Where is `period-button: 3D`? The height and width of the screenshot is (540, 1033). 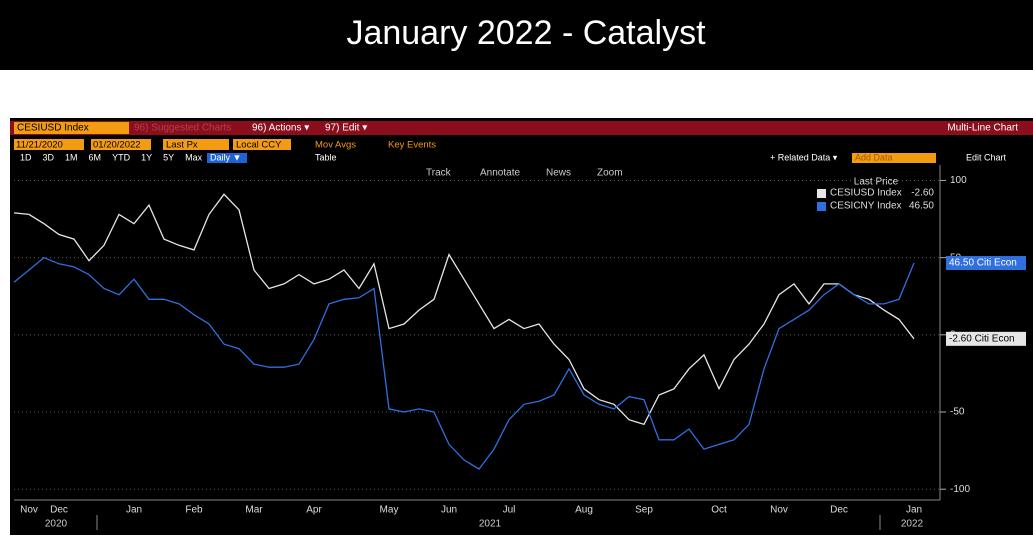 period-button: 3D is located at coordinates (49, 157).